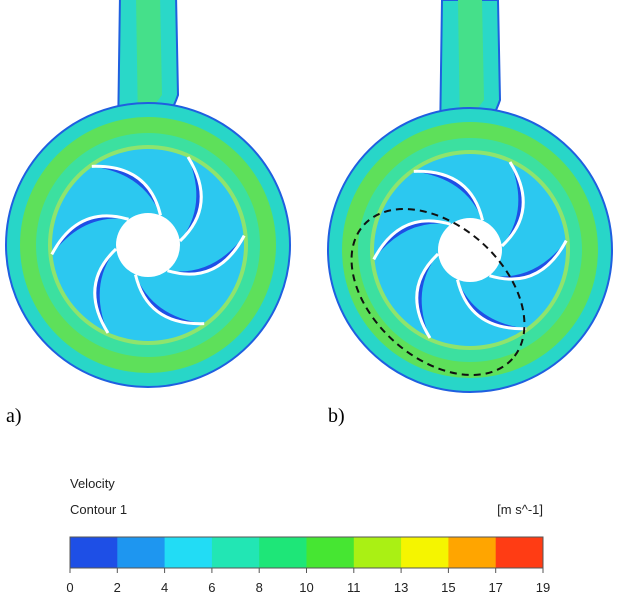 Image resolution: width=630 pixels, height=602 pixels. Describe the element at coordinates (336, 416) in the screenshot. I see `panel-label: b)` at that location.